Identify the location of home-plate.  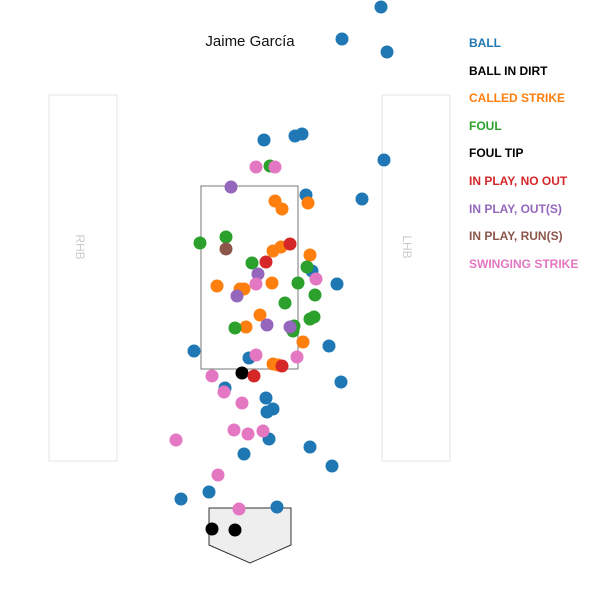
(250, 535).